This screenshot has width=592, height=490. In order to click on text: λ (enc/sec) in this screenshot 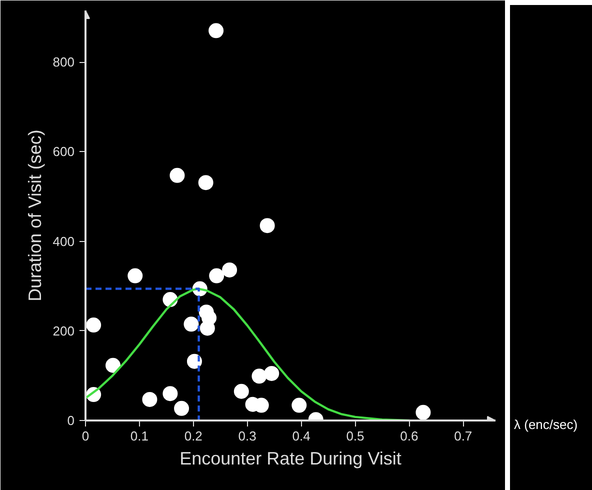, I will do `click(546, 425)`.